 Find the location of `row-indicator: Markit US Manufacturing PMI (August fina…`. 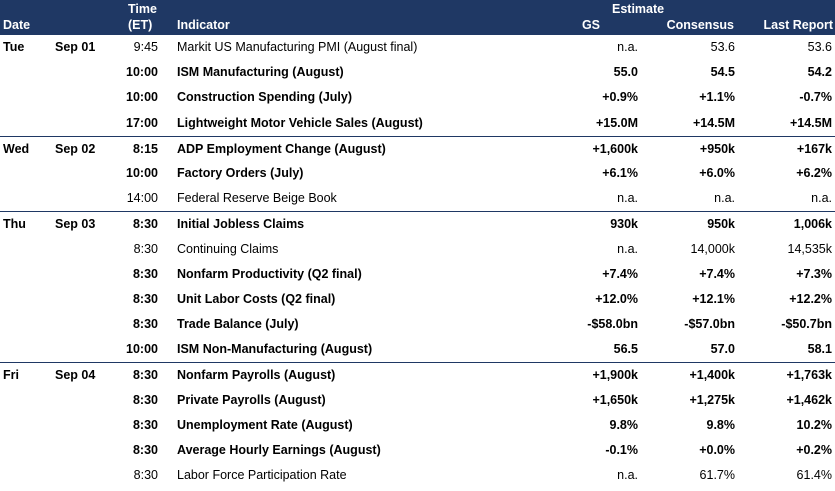

row-indicator: Markit US Manufacturing PMI (August fina… is located at coordinates (297, 47).